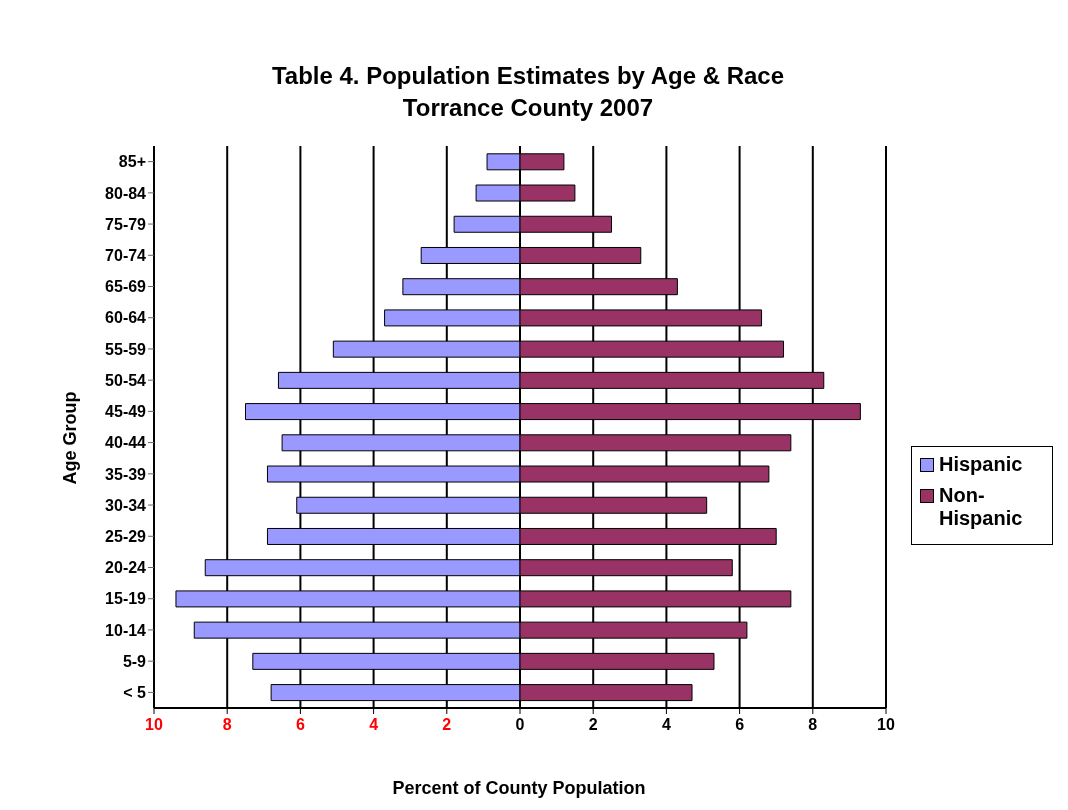 The image size is (1068, 810). What do you see at coordinates (126, 536) in the screenshot?
I see `y-tick-label: 25-29` at bounding box center [126, 536].